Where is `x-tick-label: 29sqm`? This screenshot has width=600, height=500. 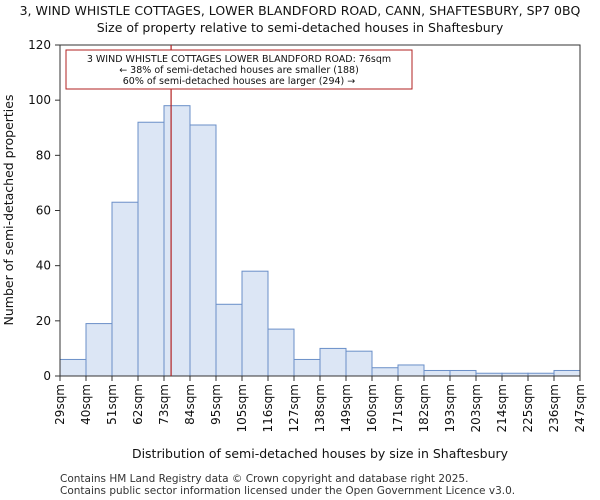 x-tick-label: 29sqm is located at coordinates (60, 404).